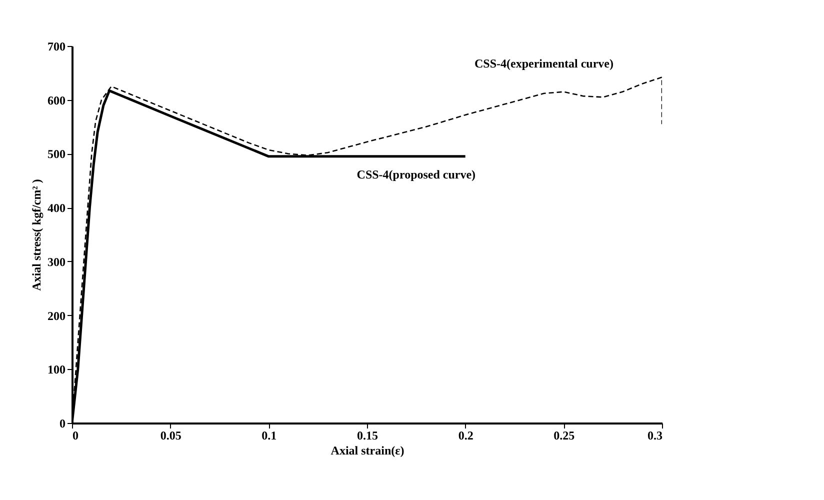 This screenshot has height=500, width=824. I want to click on x-tick-label: 0.05, so click(171, 435).